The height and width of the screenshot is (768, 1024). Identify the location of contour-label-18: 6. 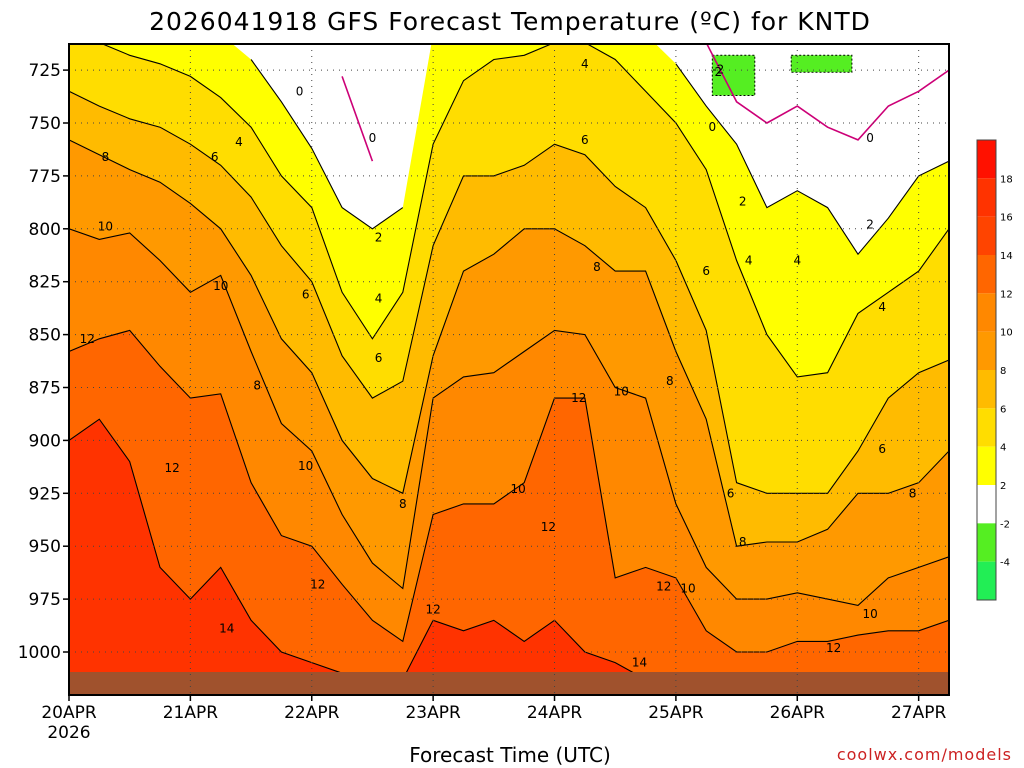
(706, 271).